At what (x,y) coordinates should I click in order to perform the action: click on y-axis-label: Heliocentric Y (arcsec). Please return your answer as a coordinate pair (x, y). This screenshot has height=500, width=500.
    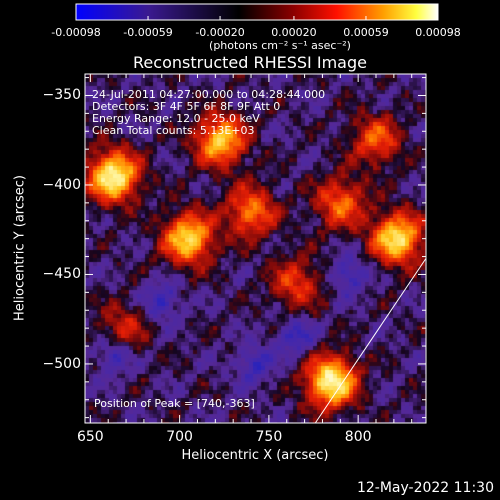
    Looking at the image, I should click on (20, 248).